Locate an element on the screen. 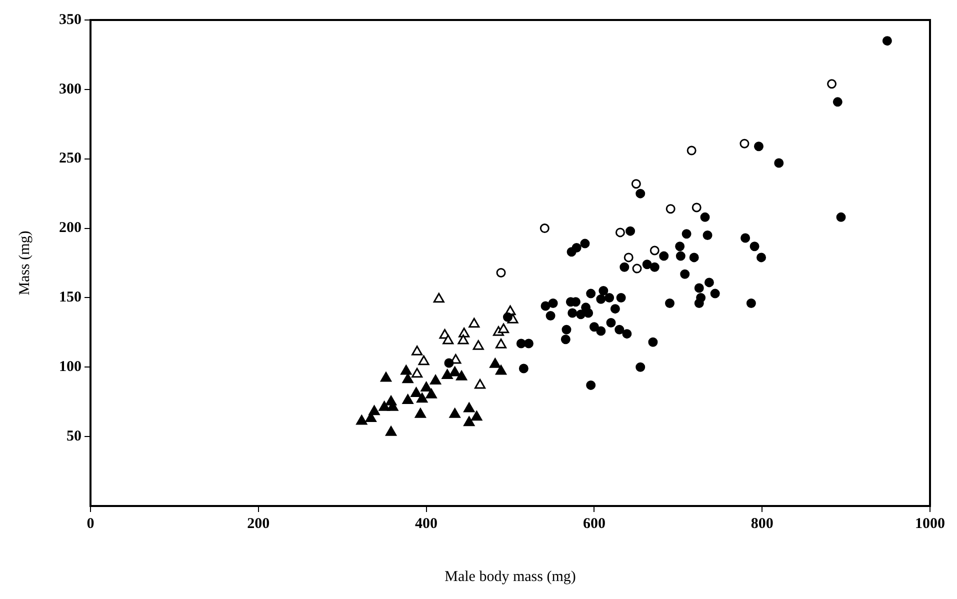 The height and width of the screenshot is (599, 957). x-tick-label: 600 is located at coordinates (594, 524).